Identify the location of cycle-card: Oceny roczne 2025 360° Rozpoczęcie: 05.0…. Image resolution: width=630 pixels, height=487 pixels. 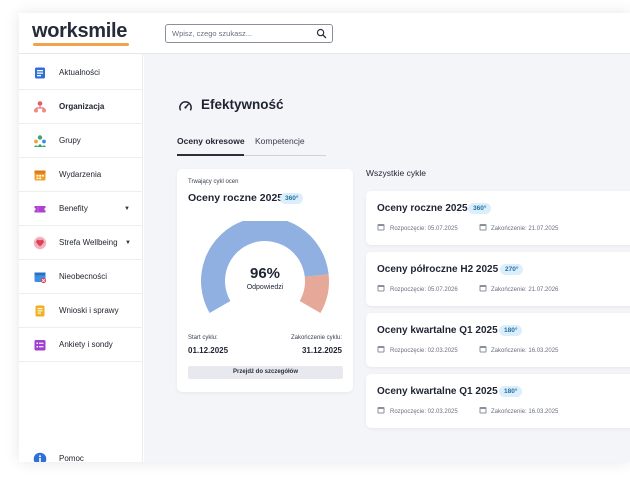
(498, 218).